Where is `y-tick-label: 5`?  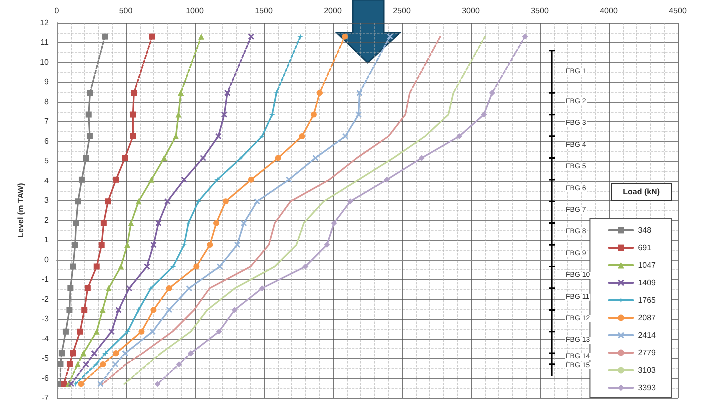 y-tick-label: 5 is located at coordinates (47, 161).